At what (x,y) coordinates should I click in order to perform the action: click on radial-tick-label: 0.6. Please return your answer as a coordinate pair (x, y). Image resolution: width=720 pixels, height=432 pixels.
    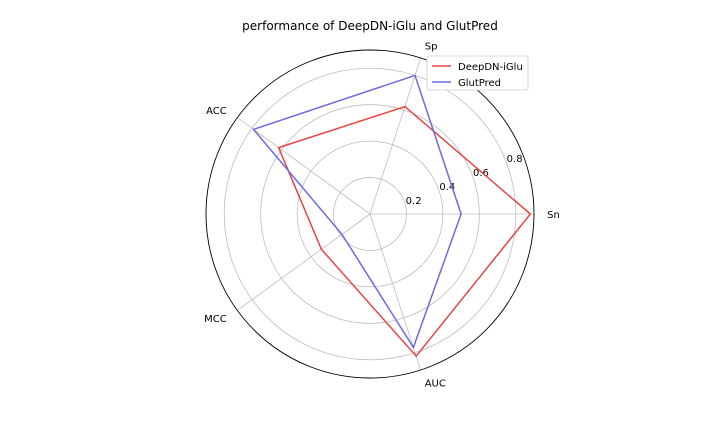
    Looking at the image, I should click on (481, 173).